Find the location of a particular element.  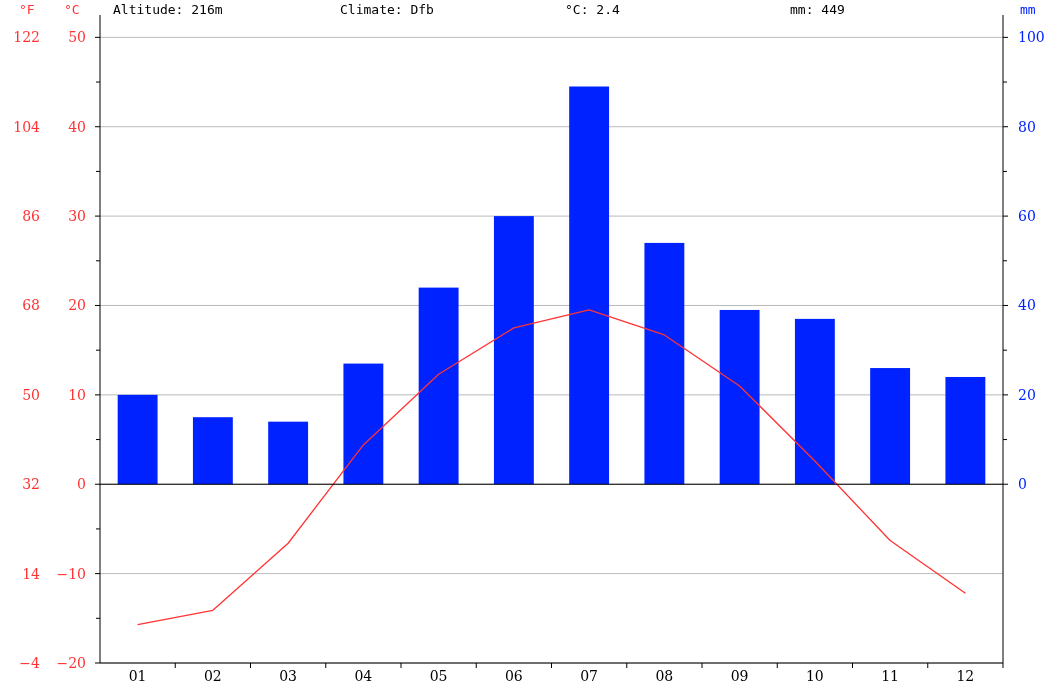

annotation: °C: 2.4 is located at coordinates (592, 9).